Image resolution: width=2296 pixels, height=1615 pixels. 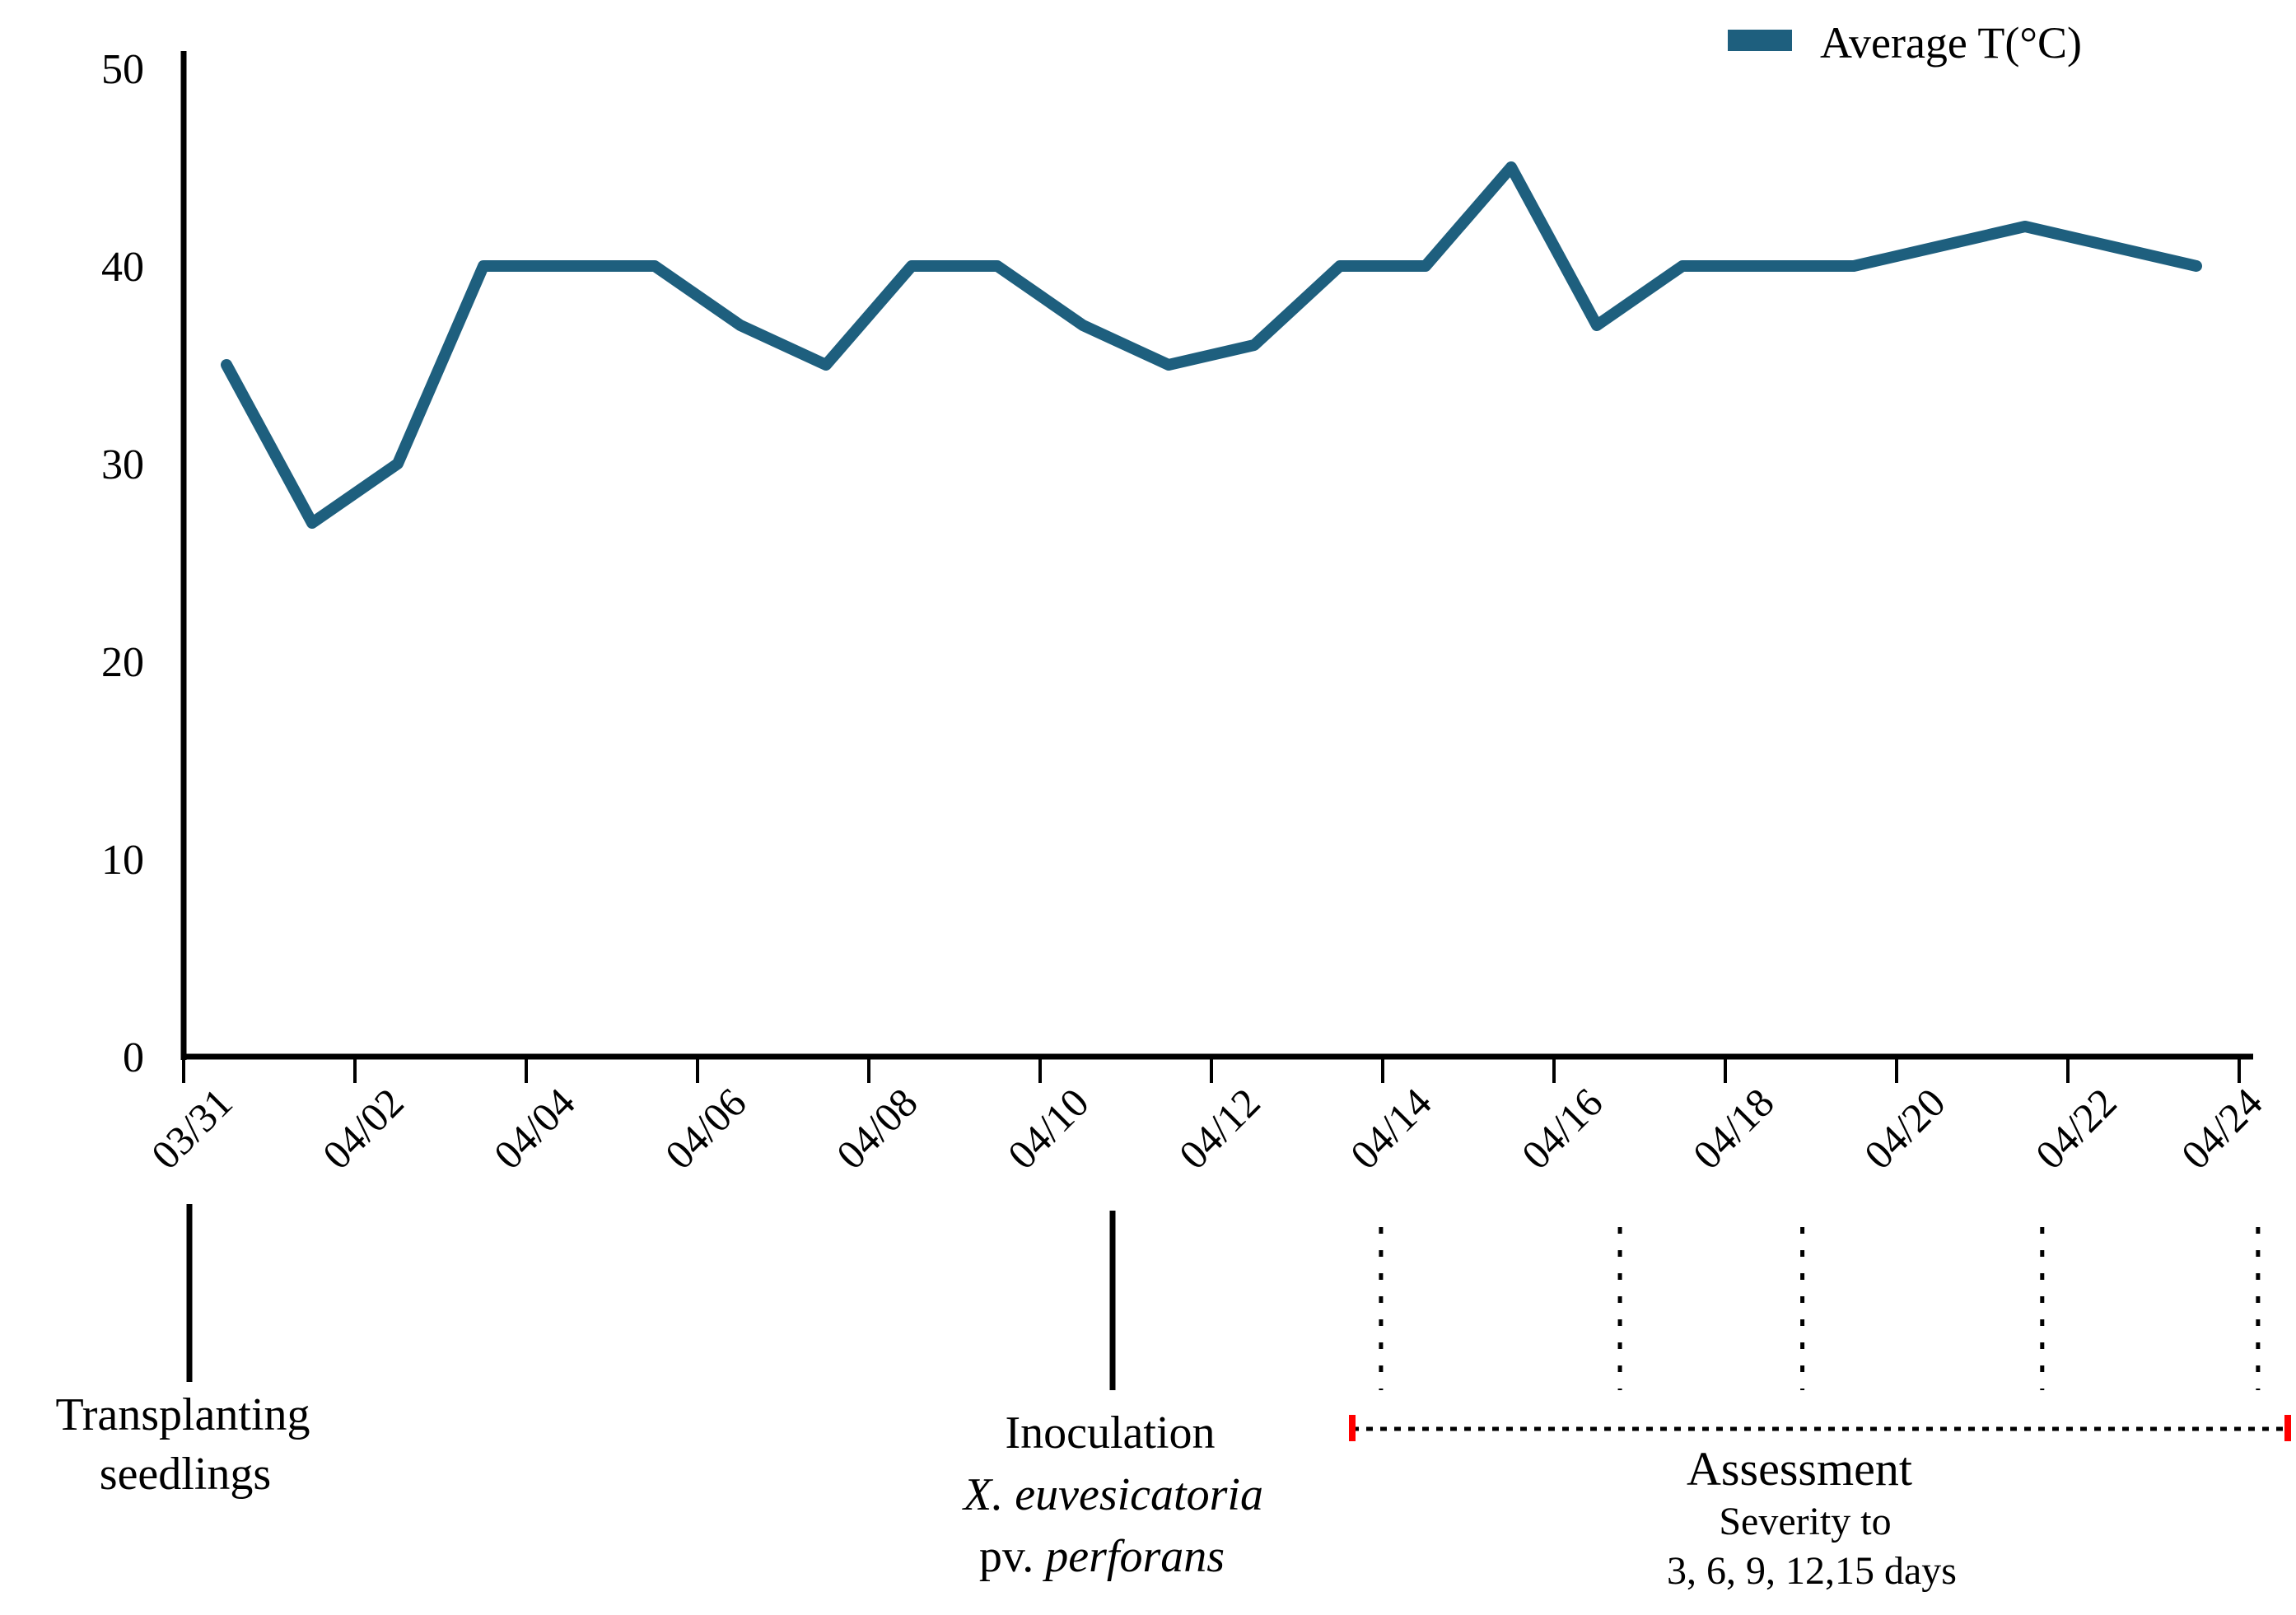 I want to click on y-tick-label: 0, so click(x=133, y=1057).